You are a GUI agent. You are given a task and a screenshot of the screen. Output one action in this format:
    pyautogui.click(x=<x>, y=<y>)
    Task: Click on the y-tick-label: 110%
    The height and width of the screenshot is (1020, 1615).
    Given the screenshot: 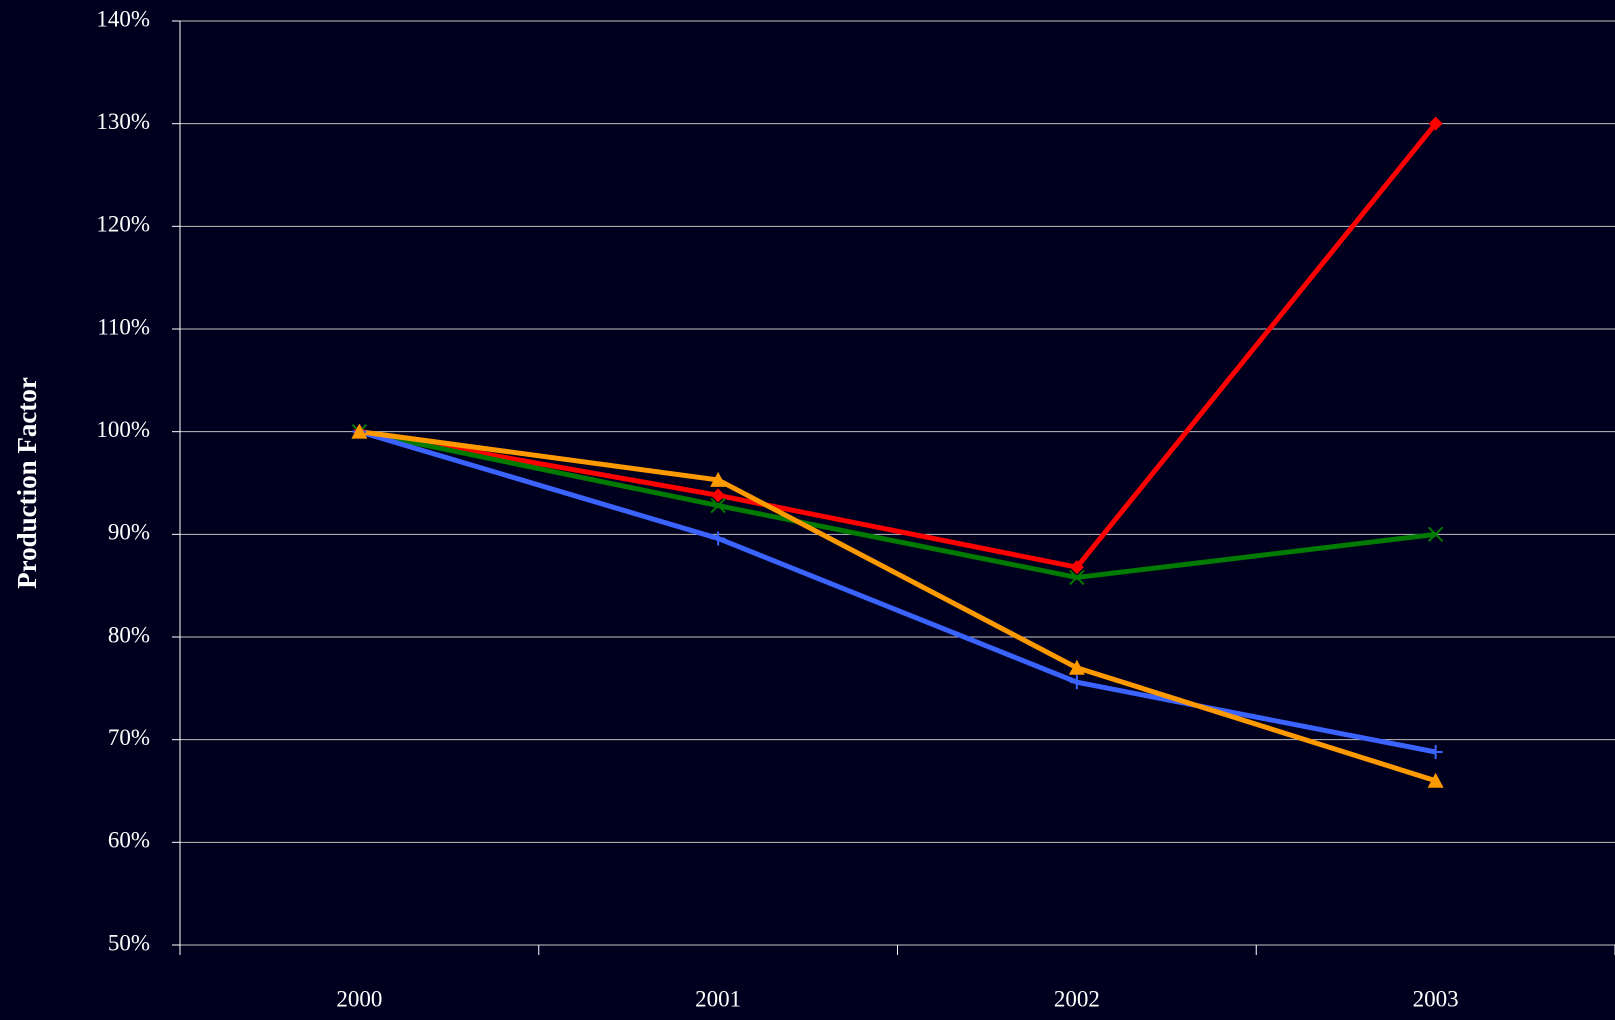 What is the action you would take?
    pyautogui.click(x=123, y=326)
    